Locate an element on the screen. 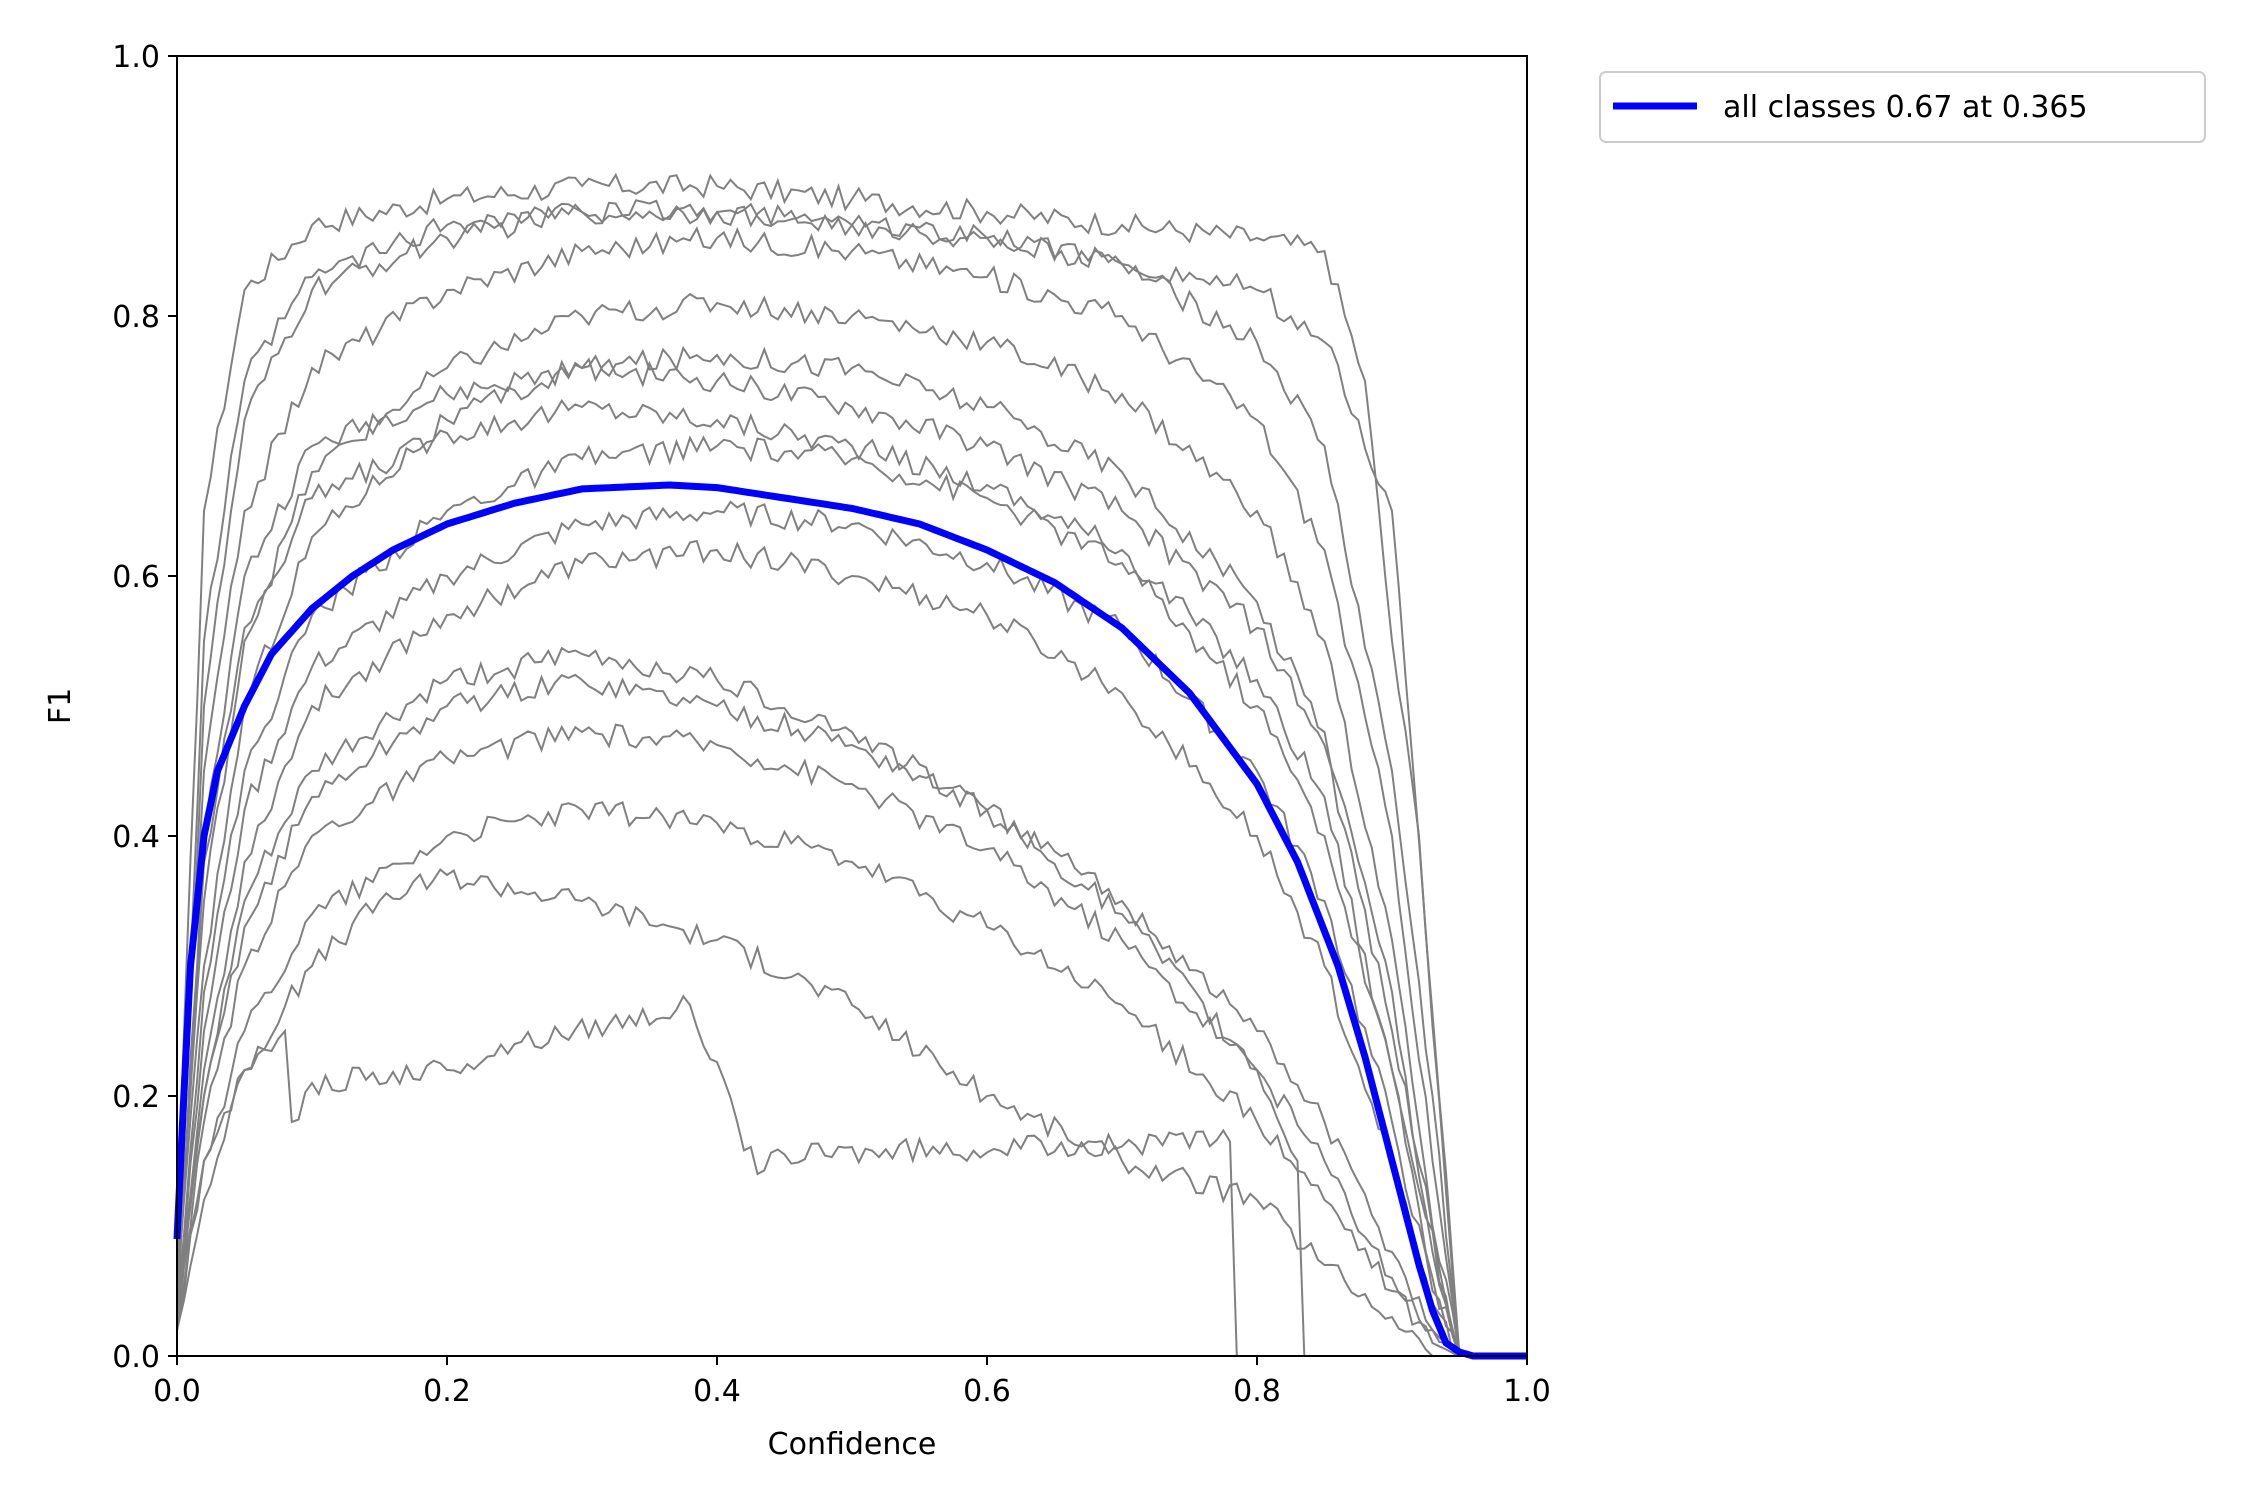 The height and width of the screenshot is (1500, 2250). y-tick-label: 0.8 is located at coordinates (136, 317).